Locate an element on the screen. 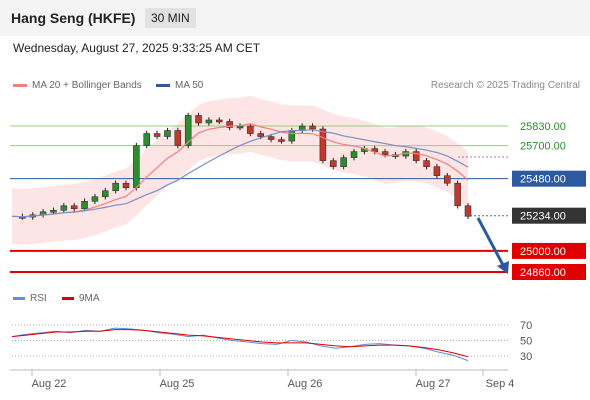  legend-ma9-label: 9MA is located at coordinates (89, 298).